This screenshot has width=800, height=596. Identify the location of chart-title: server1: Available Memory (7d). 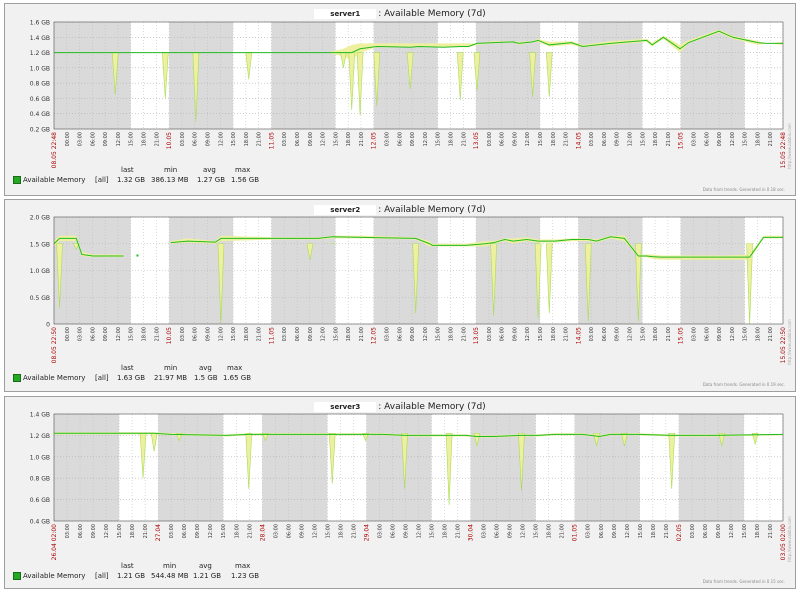
(400, 14).